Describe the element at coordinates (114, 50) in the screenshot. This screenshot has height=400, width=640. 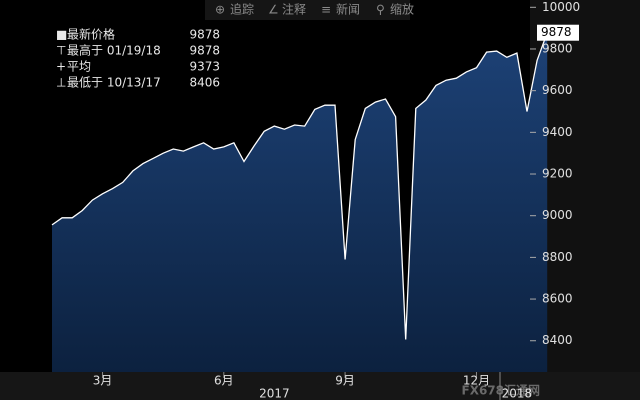
I see `legend-label: 最高于 01/19/18` at that location.